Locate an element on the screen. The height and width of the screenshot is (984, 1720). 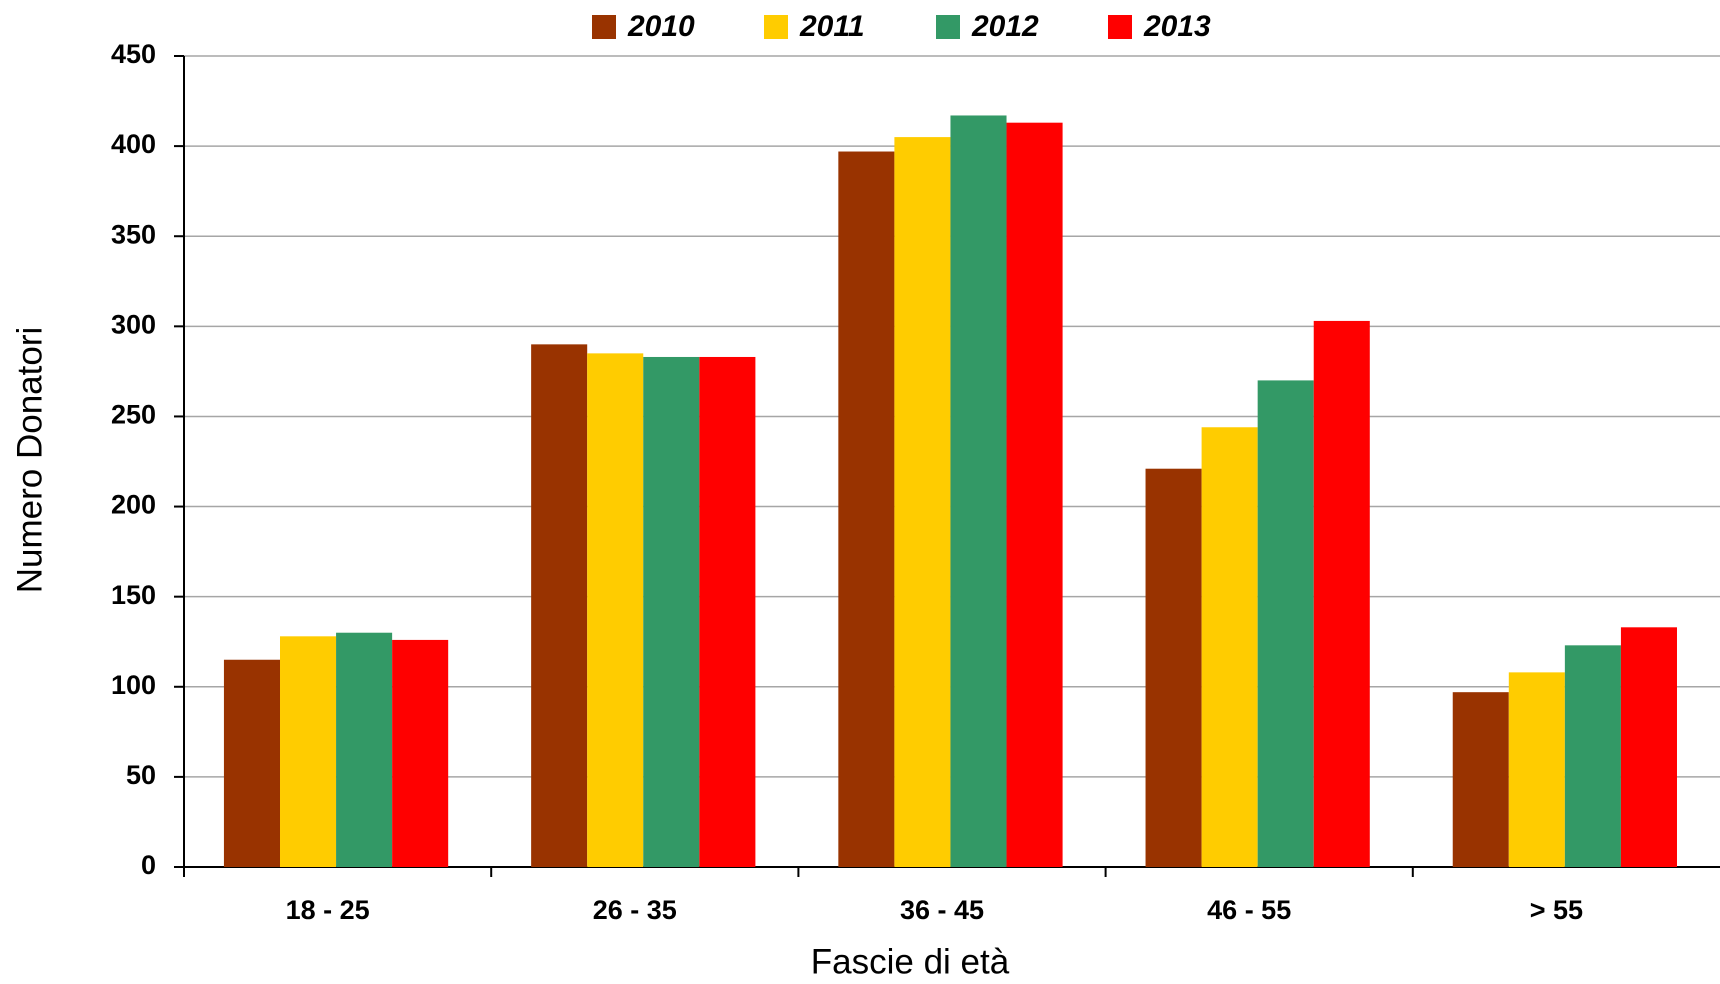
y-tick-label: 450 is located at coordinates (133, 54).